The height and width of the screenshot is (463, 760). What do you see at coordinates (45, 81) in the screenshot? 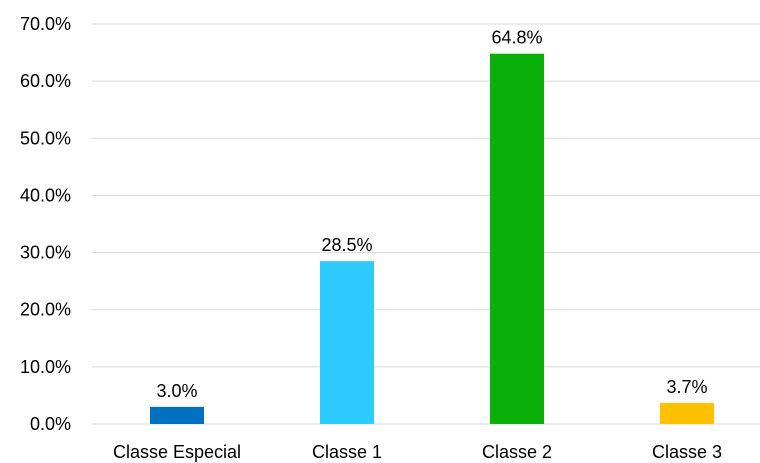
I see `y-tick-label: 60.0%` at bounding box center [45, 81].